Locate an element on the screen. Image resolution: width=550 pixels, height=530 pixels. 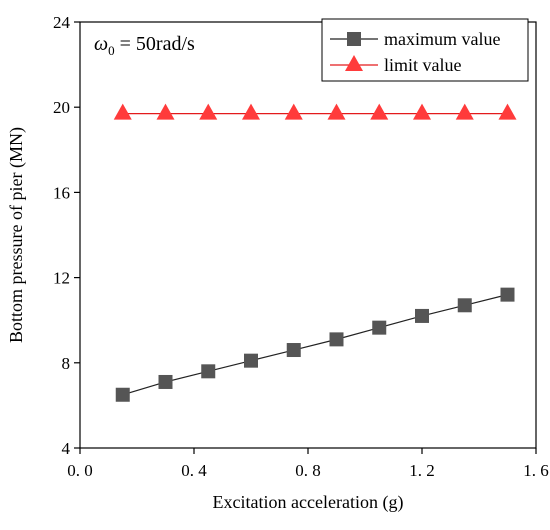
omega-annotation: ω0 = 50rad/s is located at coordinates (144, 45).